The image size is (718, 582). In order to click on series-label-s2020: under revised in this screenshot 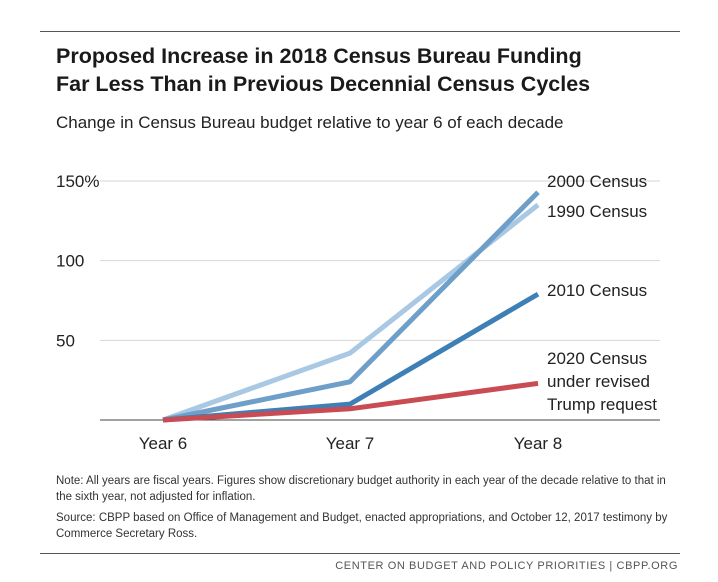, I will do `click(598, 381)`.